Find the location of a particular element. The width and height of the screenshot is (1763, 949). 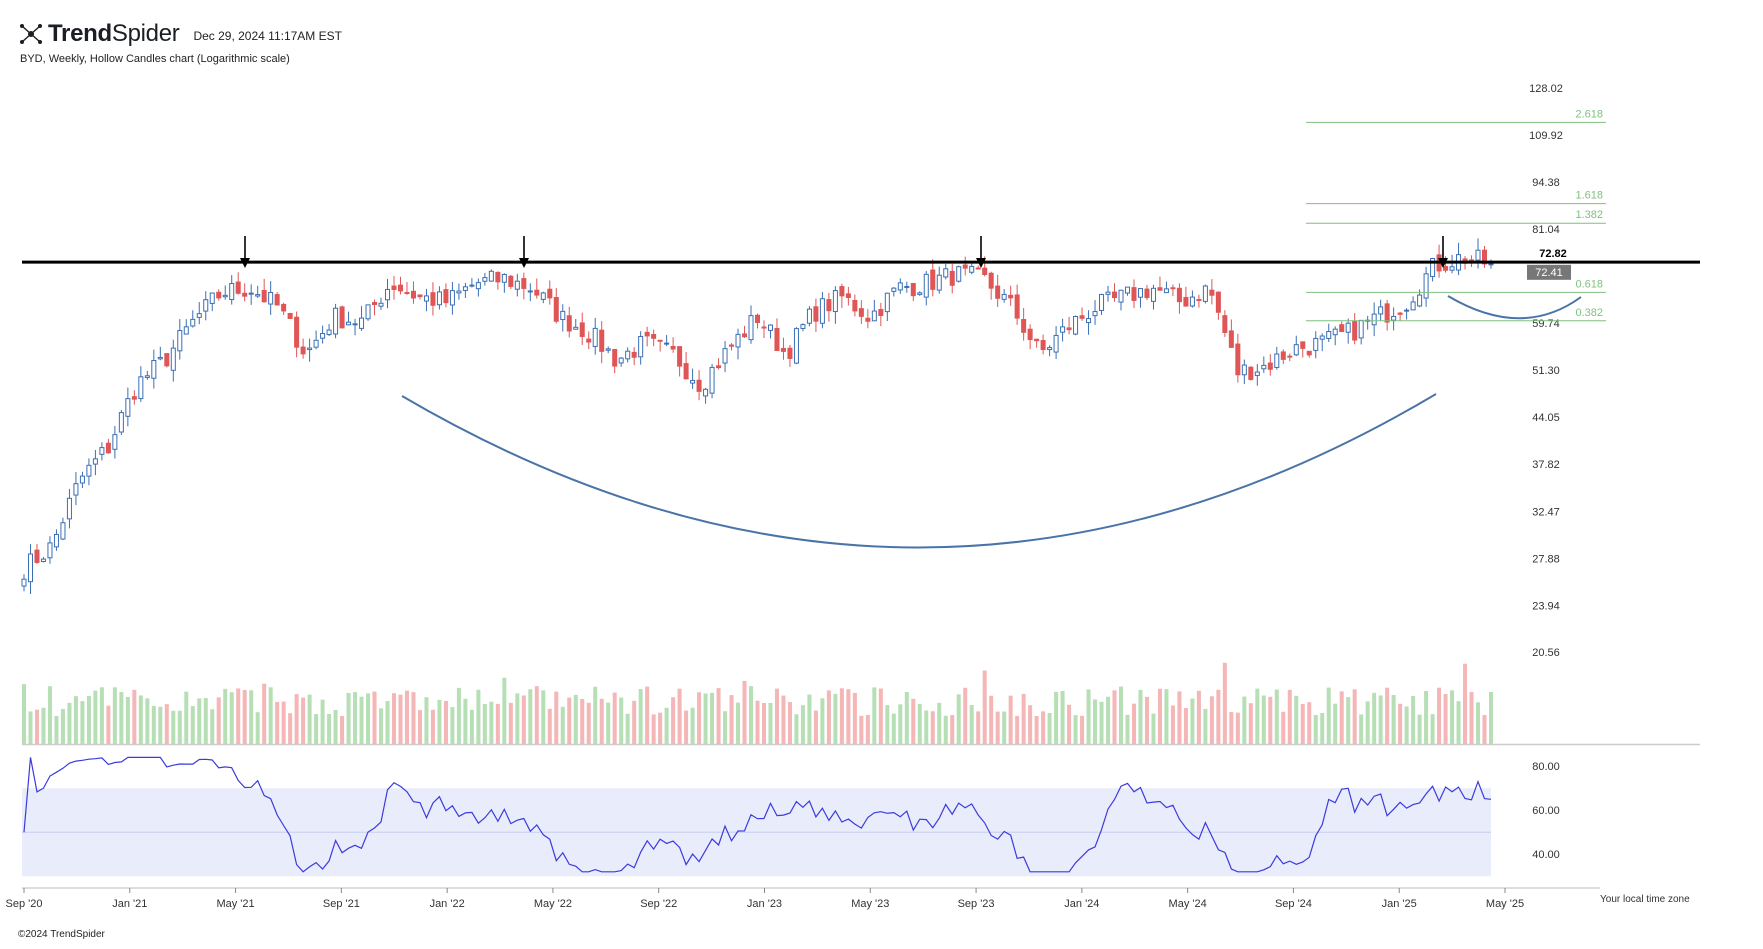

trendspider-logo-icon is located at coordinates (31, 34).